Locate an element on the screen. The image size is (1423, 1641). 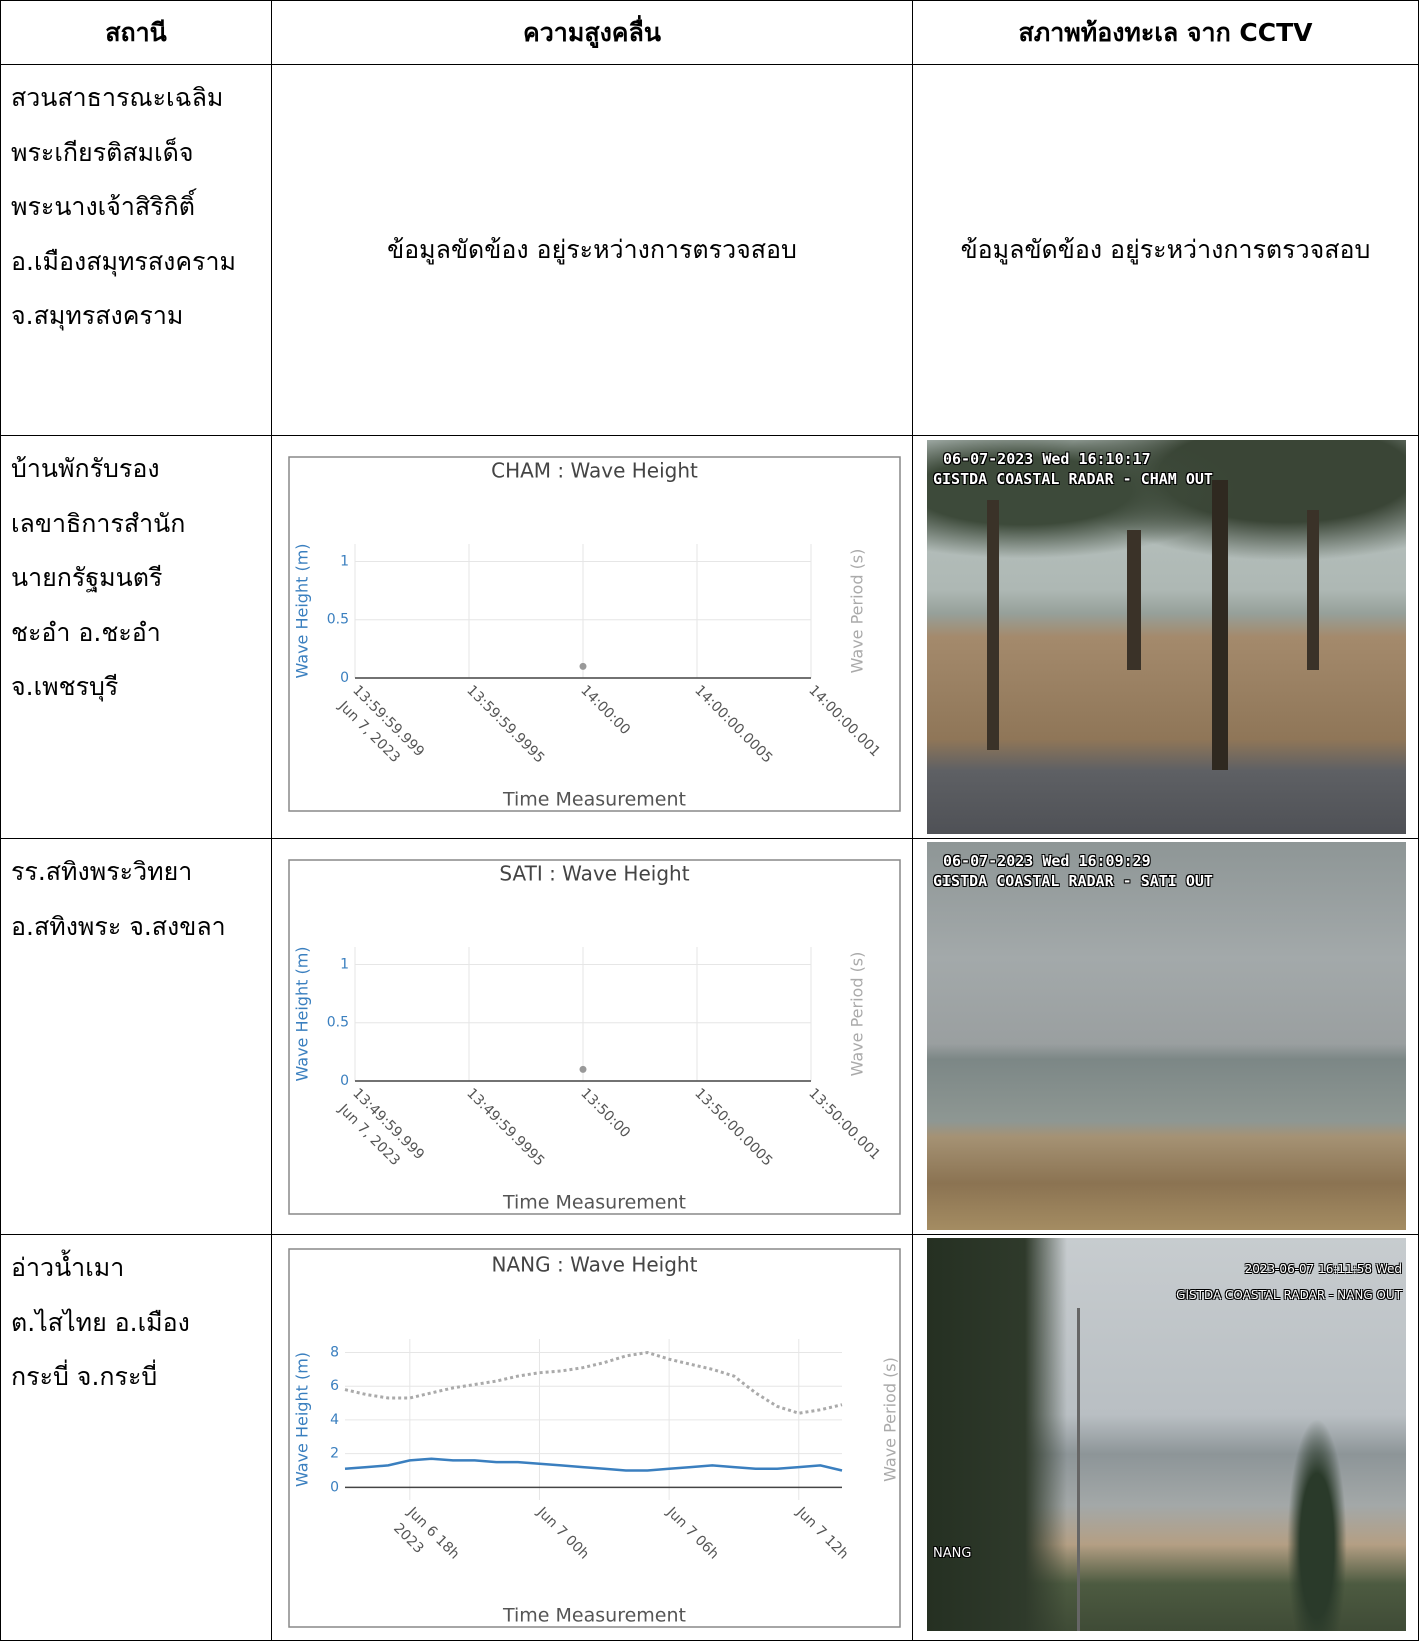
chart-title: SATI : Wave Height is located at coordinates (594, 874).